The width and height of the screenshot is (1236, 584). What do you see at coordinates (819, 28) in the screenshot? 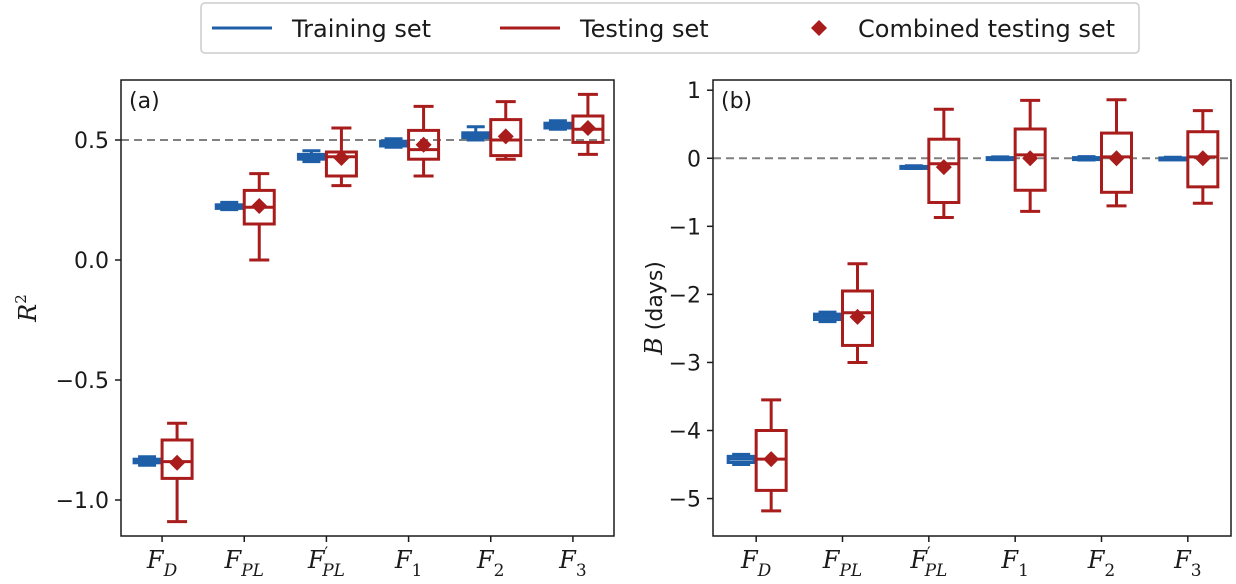
I see `legend-combined-swatch` at bounding box center [819, 28].